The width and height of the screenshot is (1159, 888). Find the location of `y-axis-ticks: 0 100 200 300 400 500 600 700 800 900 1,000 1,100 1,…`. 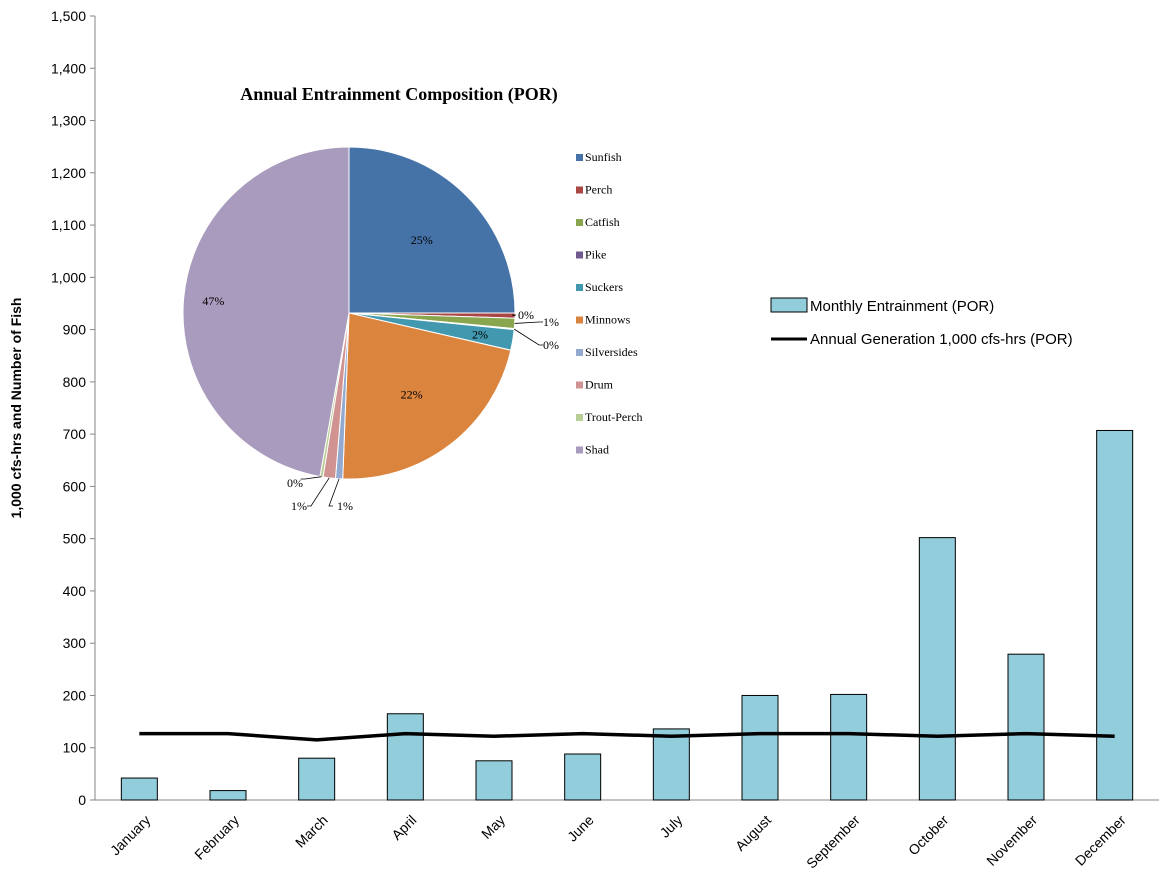

y-axis-ticks: 0 100 200 300 400 500 600 700 800 900 1,000 1,100 1,… is located at coordinates (73, 408).